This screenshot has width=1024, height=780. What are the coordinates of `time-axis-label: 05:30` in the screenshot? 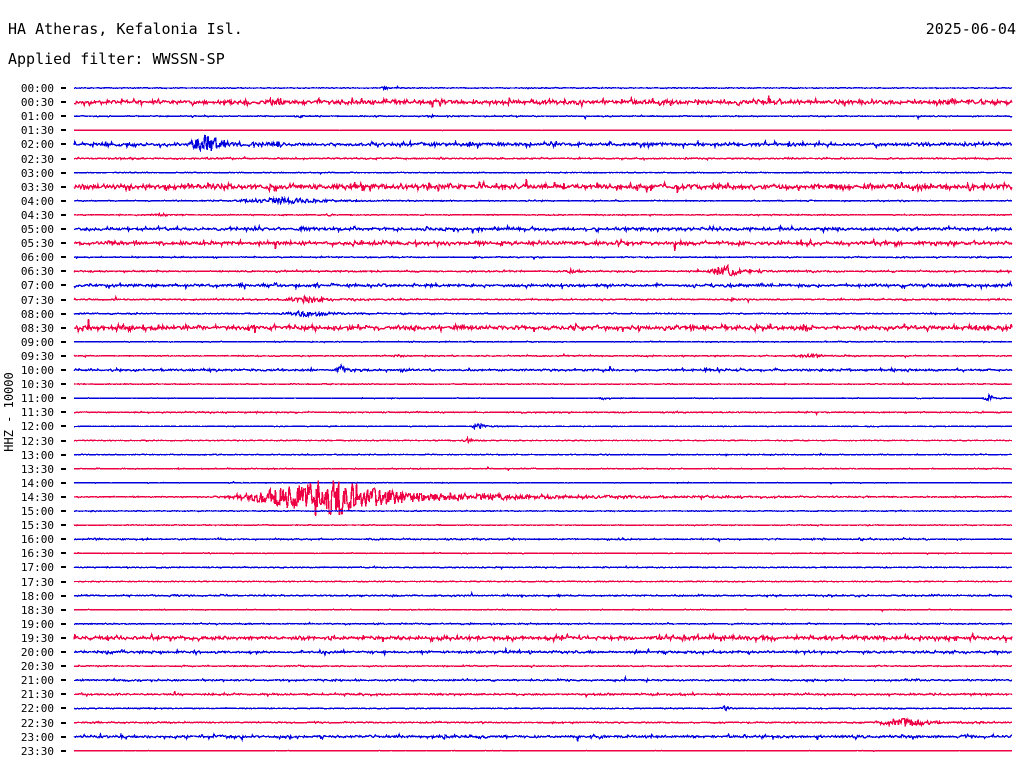 It's located at (37, 244).